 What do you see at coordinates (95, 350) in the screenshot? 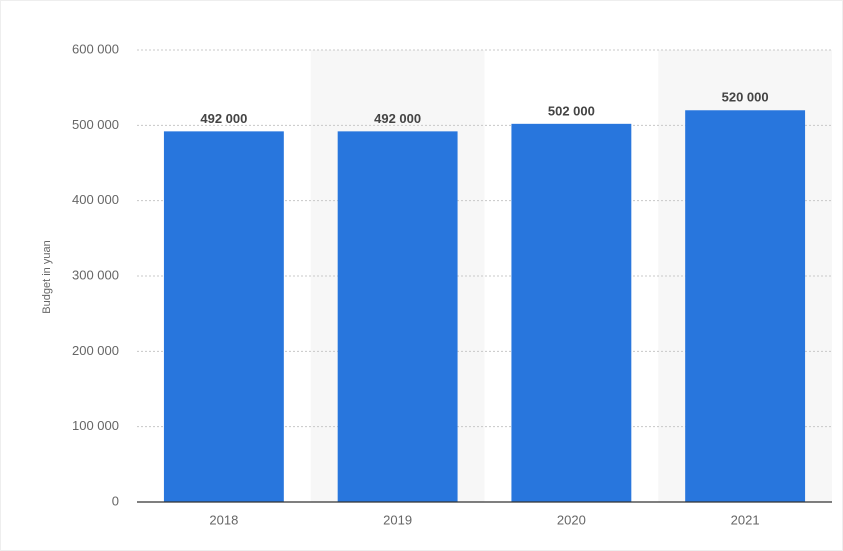
I see `y-tick-label: 200 000` at bounding box center [95, 350].